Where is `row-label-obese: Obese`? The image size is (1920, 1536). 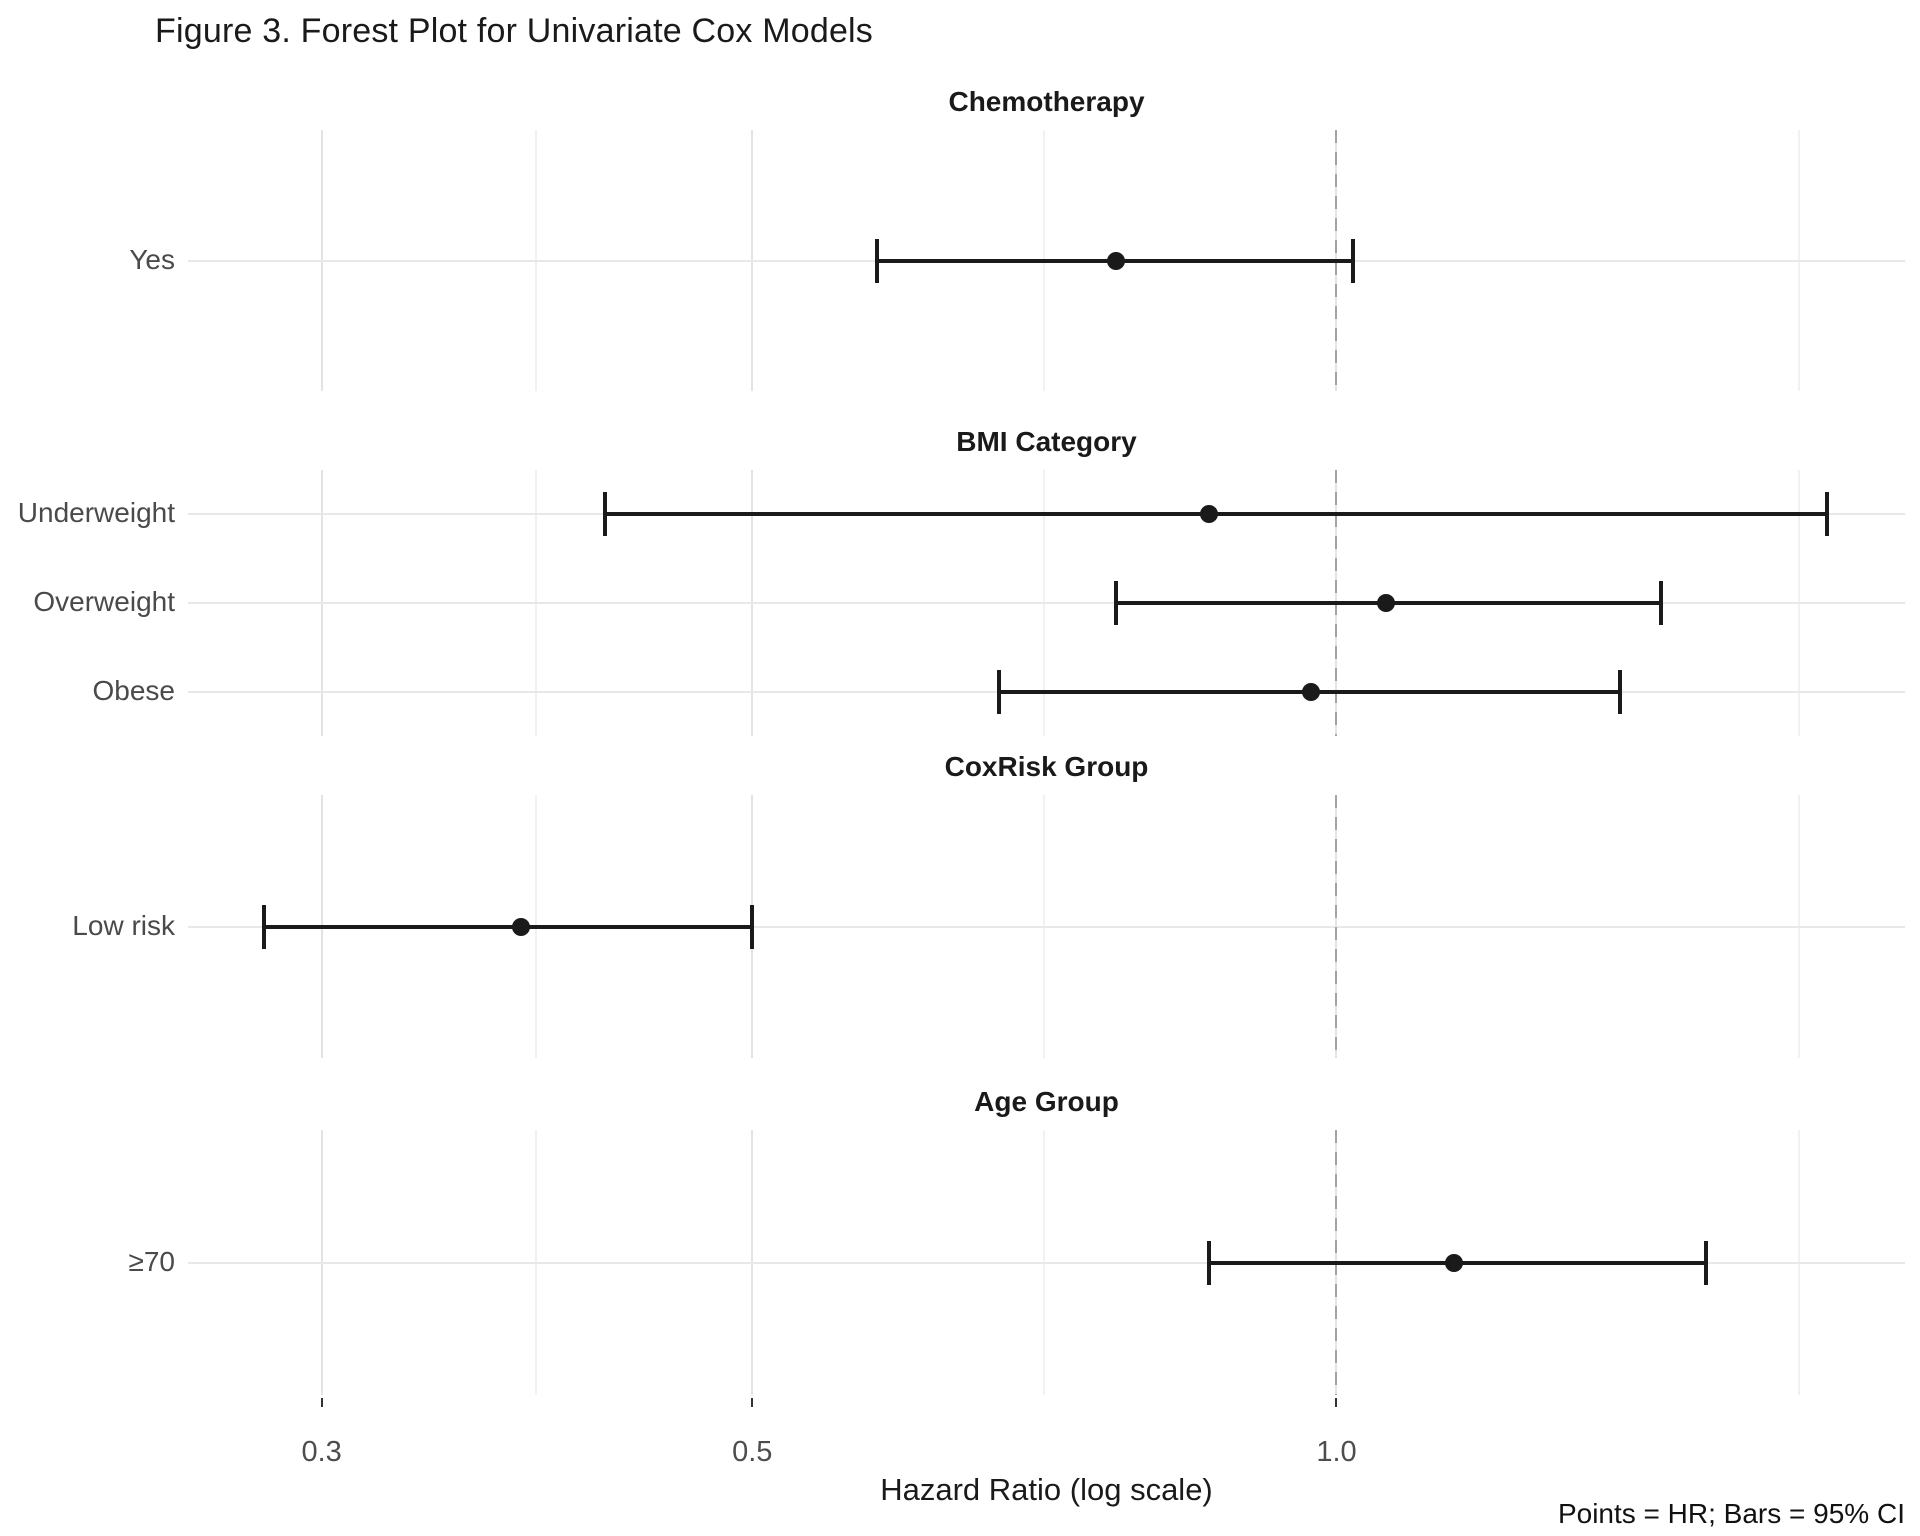
row-label-obese: Obese is located at coordinates (134, 690).